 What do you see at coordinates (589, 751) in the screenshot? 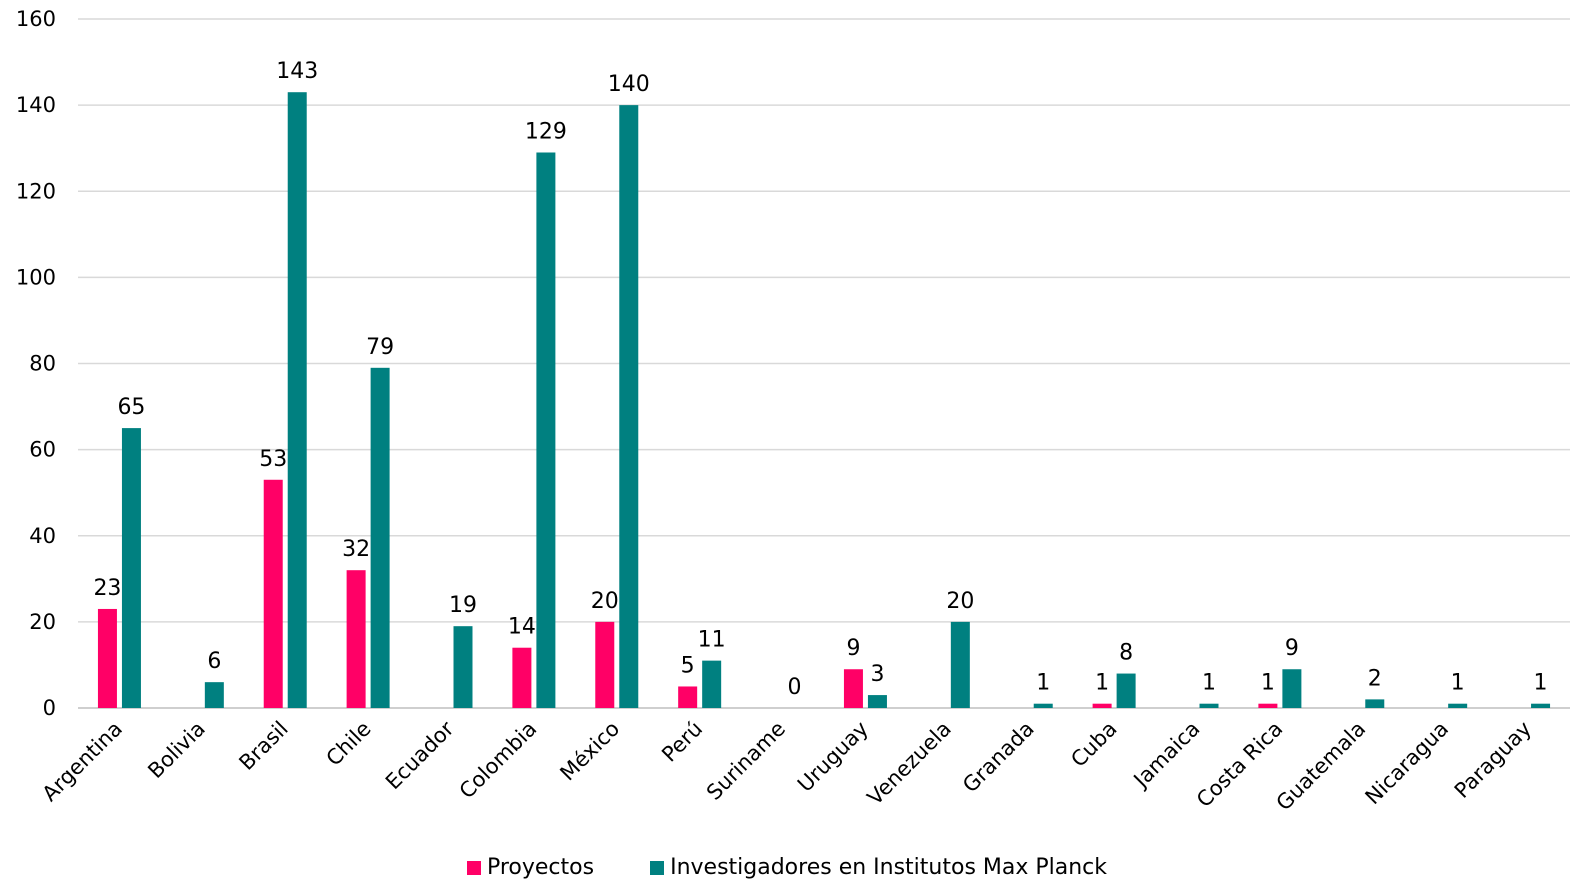
I see `x-tick-label: México` at bounding box center [589, 751].